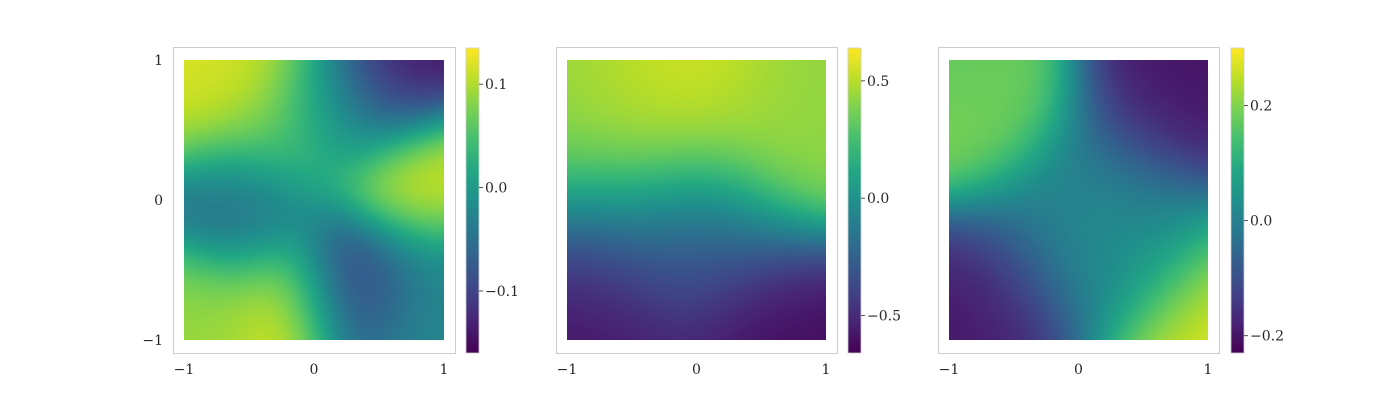  I want to click on colorbar-tick-label: 0.1, so click(496, 85).